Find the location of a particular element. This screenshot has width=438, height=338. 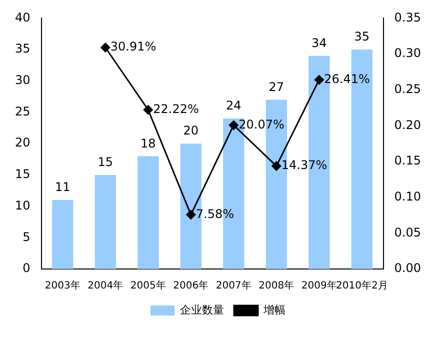

legend-label: 企业数量 is located at coordinates (202, 309).